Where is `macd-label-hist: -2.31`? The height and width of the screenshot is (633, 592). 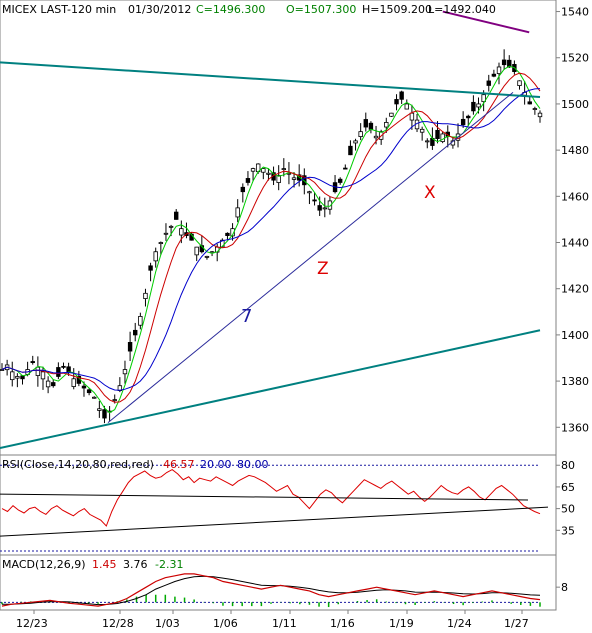
macd-label-hist: -2.31 is located at coordinates (169, 564).